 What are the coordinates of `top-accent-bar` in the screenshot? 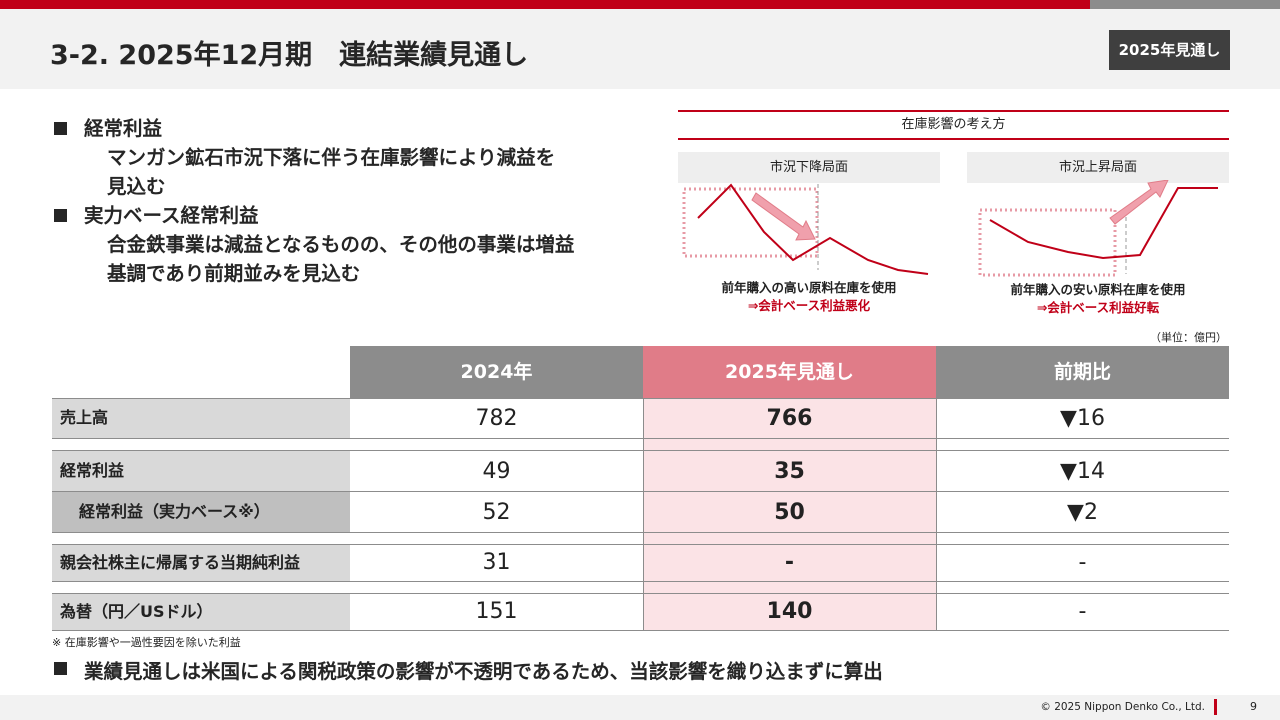 It's located at (545, 4).